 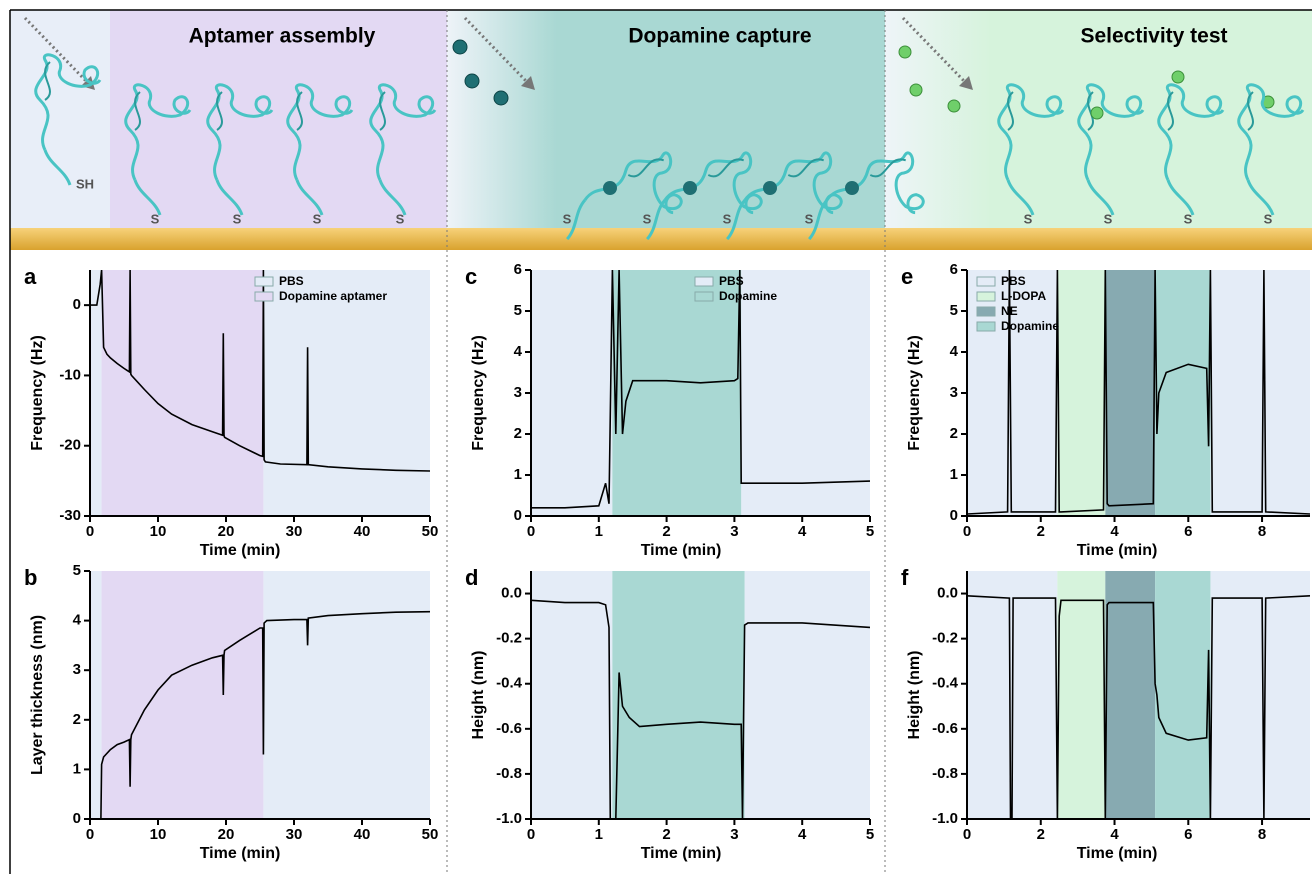 I want to click on y-tick-label: -10, so click(x=70, y=374).